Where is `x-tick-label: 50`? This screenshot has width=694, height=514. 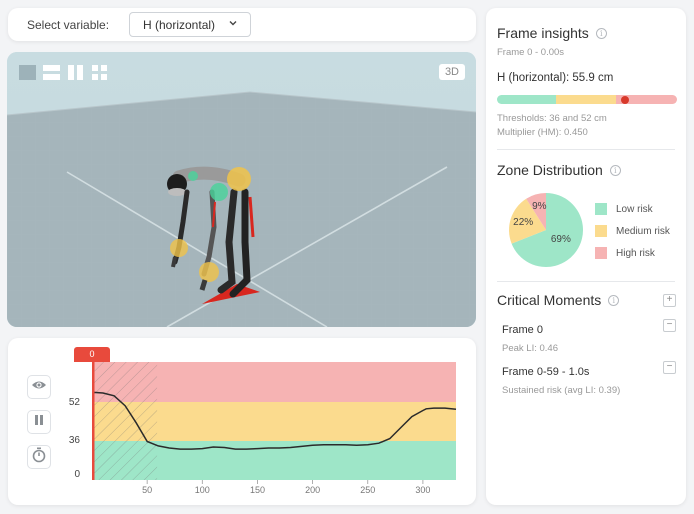 x-tick-label: 50 is located at coordinates (147, 490).